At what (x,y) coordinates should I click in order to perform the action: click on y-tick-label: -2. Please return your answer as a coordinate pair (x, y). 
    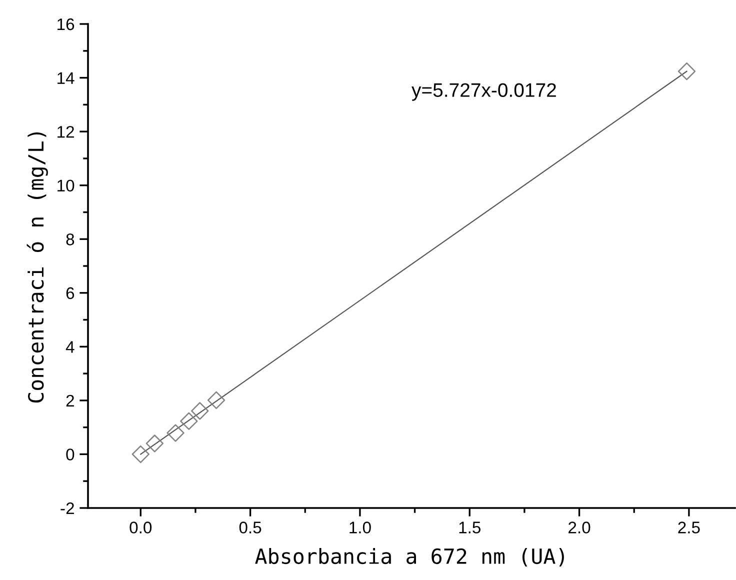
    Looking at the image, I should click on (67, 508).